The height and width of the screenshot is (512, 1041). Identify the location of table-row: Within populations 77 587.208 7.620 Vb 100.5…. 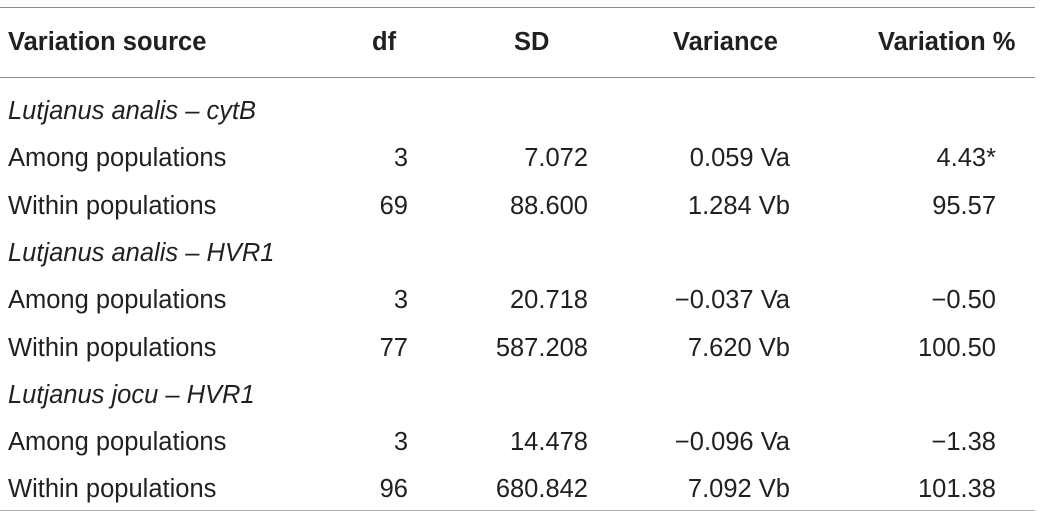
(520, 348).